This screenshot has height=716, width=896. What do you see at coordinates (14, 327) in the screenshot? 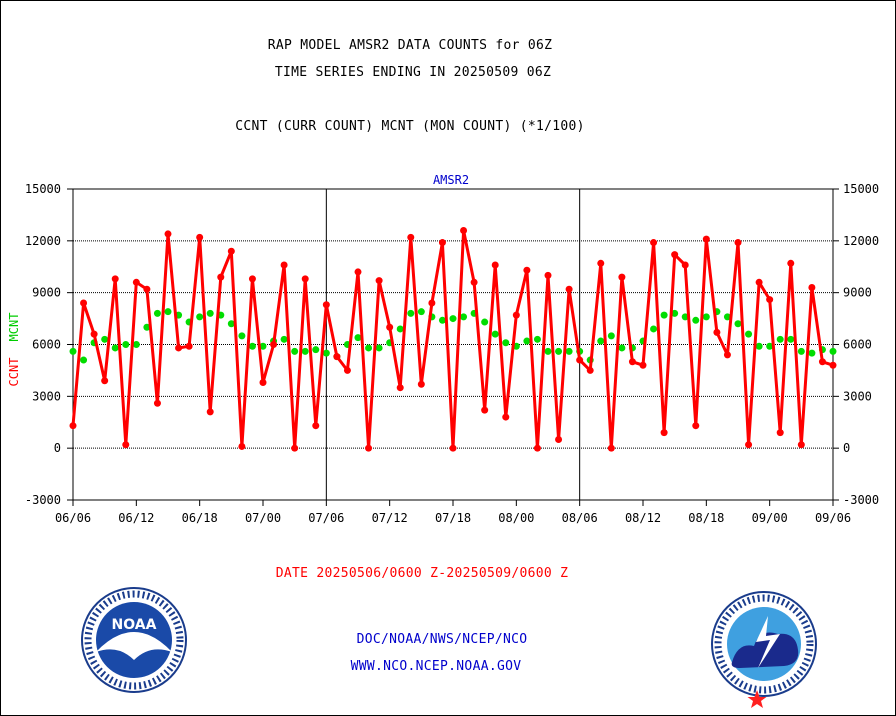
I see `y-axis-label-mcnt: MCNT` at bounding box center [14, 327].